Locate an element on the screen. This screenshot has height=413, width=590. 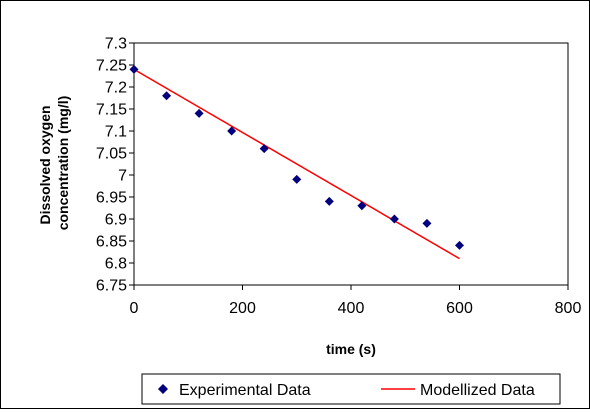
x-tick-label: 0 is located at coordinates (134, 308).